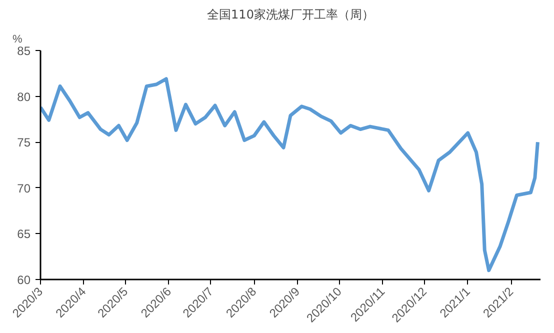 This screenshot has height=333, width=554. Describe the element at coordinates (17, 40) in the screenshot. I see `y-axis-title: %` at that location.